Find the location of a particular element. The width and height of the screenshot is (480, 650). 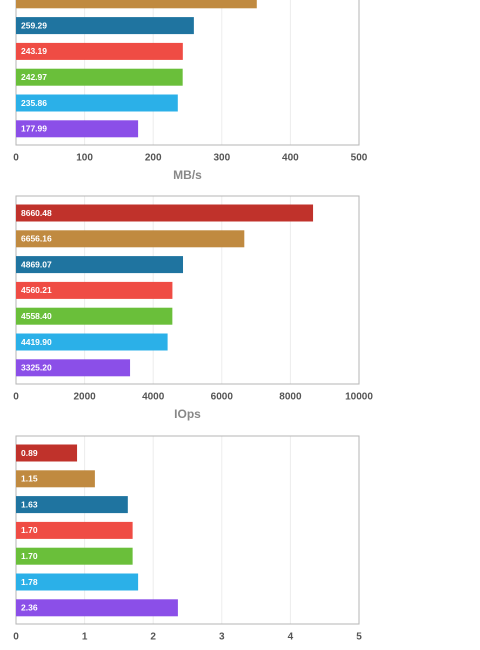

x-tick-label: 4 is located at coordinates (291, 637).